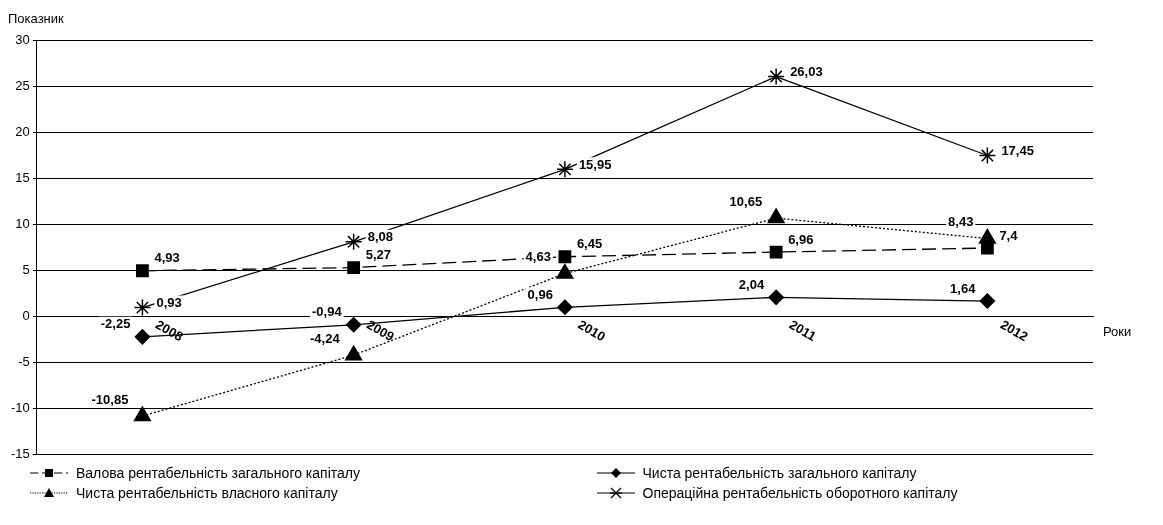 This screenshot has width=1163, height=525. What do you see at coordinates (802, 330) in the screenshot?
I see `x-tick-label: 2011` at bounding box center [802, 330].